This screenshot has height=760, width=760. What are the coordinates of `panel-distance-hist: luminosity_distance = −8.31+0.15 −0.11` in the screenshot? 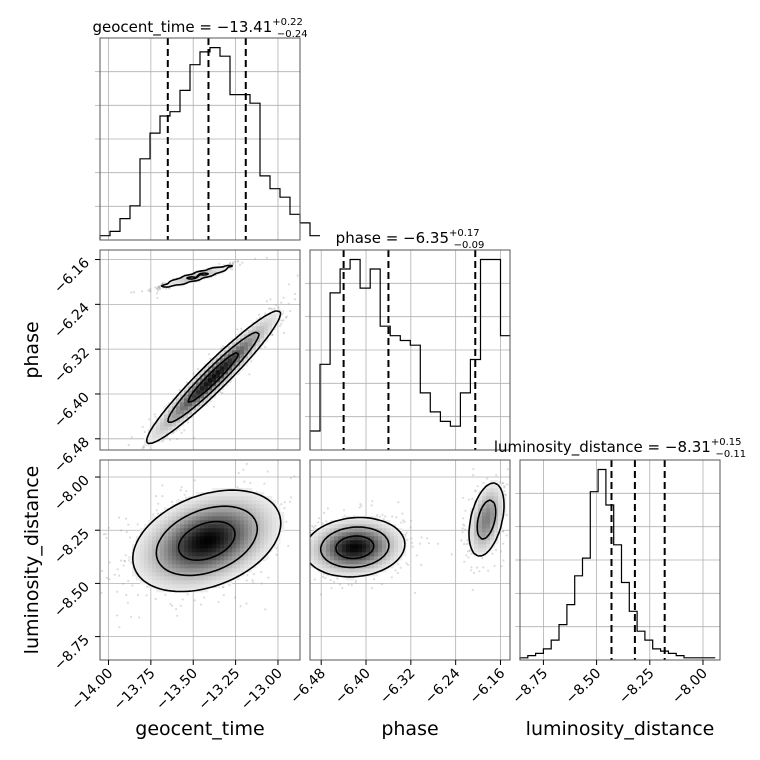 It's located at (620, 549).